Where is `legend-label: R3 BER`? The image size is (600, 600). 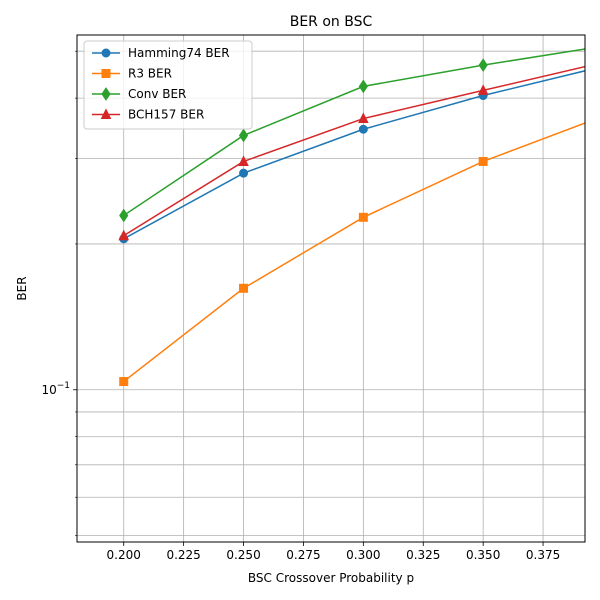 legend-label: R3 BER is located at coordinates (150, 74).